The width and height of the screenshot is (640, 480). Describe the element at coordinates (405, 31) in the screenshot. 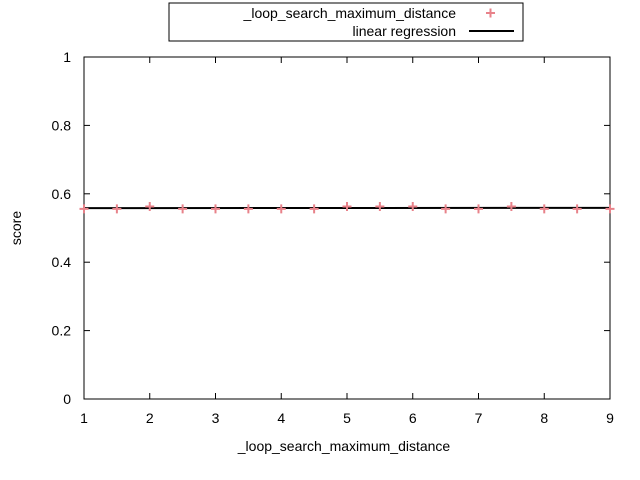

I see `legend-label-series-2: linear regression` at that location.